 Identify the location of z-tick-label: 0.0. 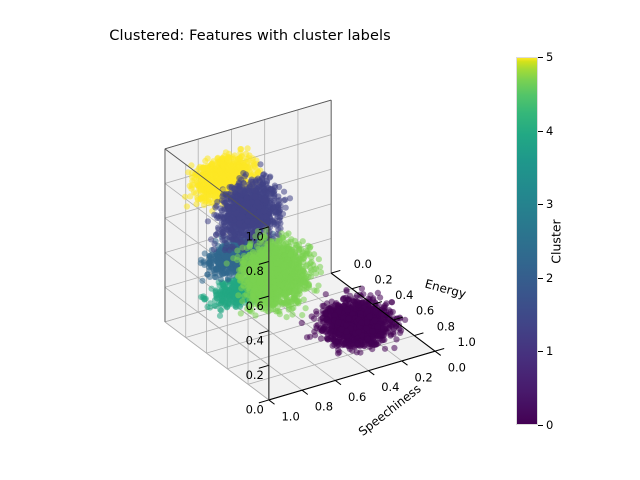
(255, 410).